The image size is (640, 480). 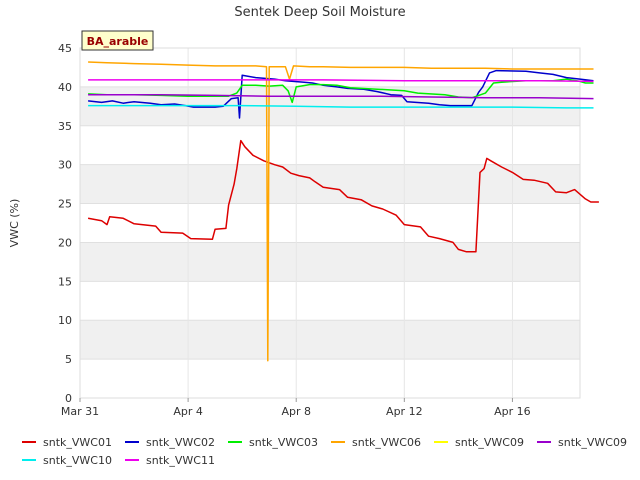 I want to click on x-tick-label: Mar 31, so click(x=80, y=411).